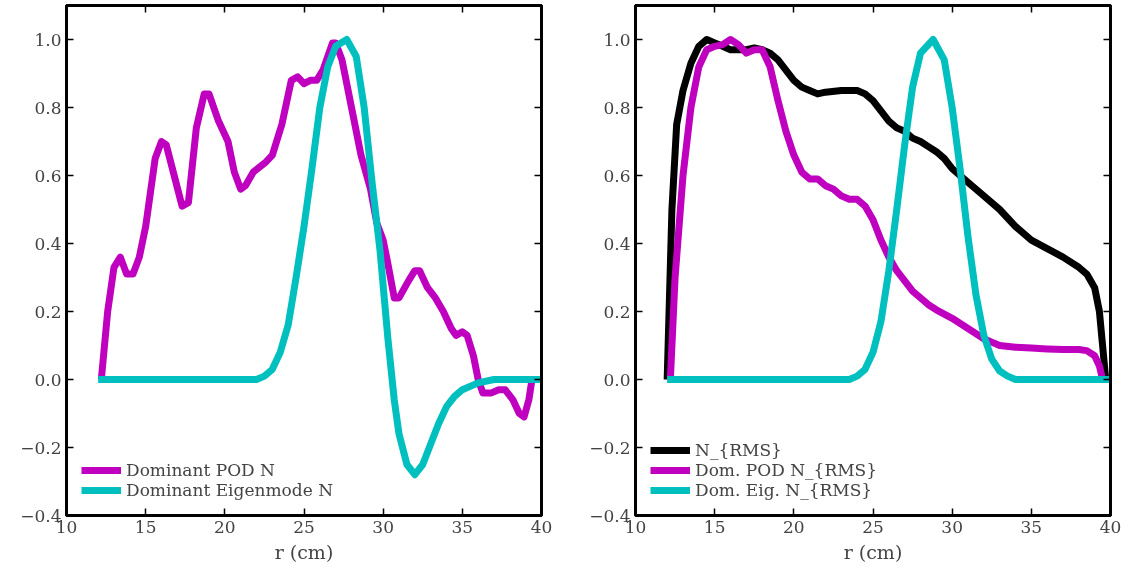 This screenshot has width=1130, height=575. What do you see at coordinates (230, 490) in the screenshot?
I see `legend-label: Dominant Eigenmode N` at bounding box center [230, 490].